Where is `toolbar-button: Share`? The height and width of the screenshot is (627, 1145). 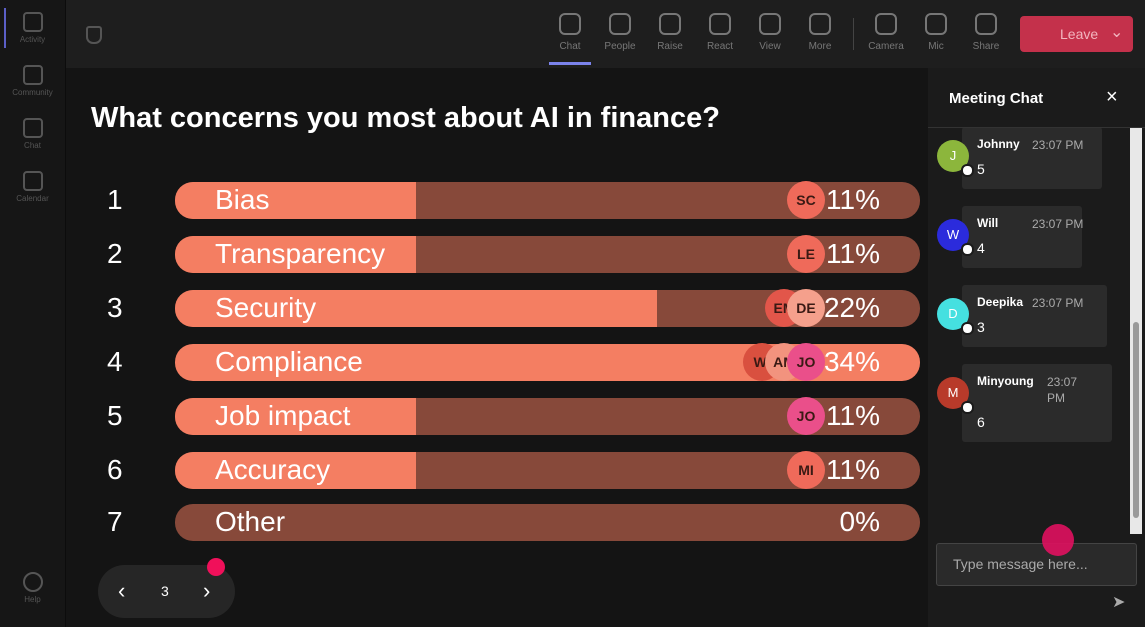 toolbar-button: Share is located at coordinates (986, 32).